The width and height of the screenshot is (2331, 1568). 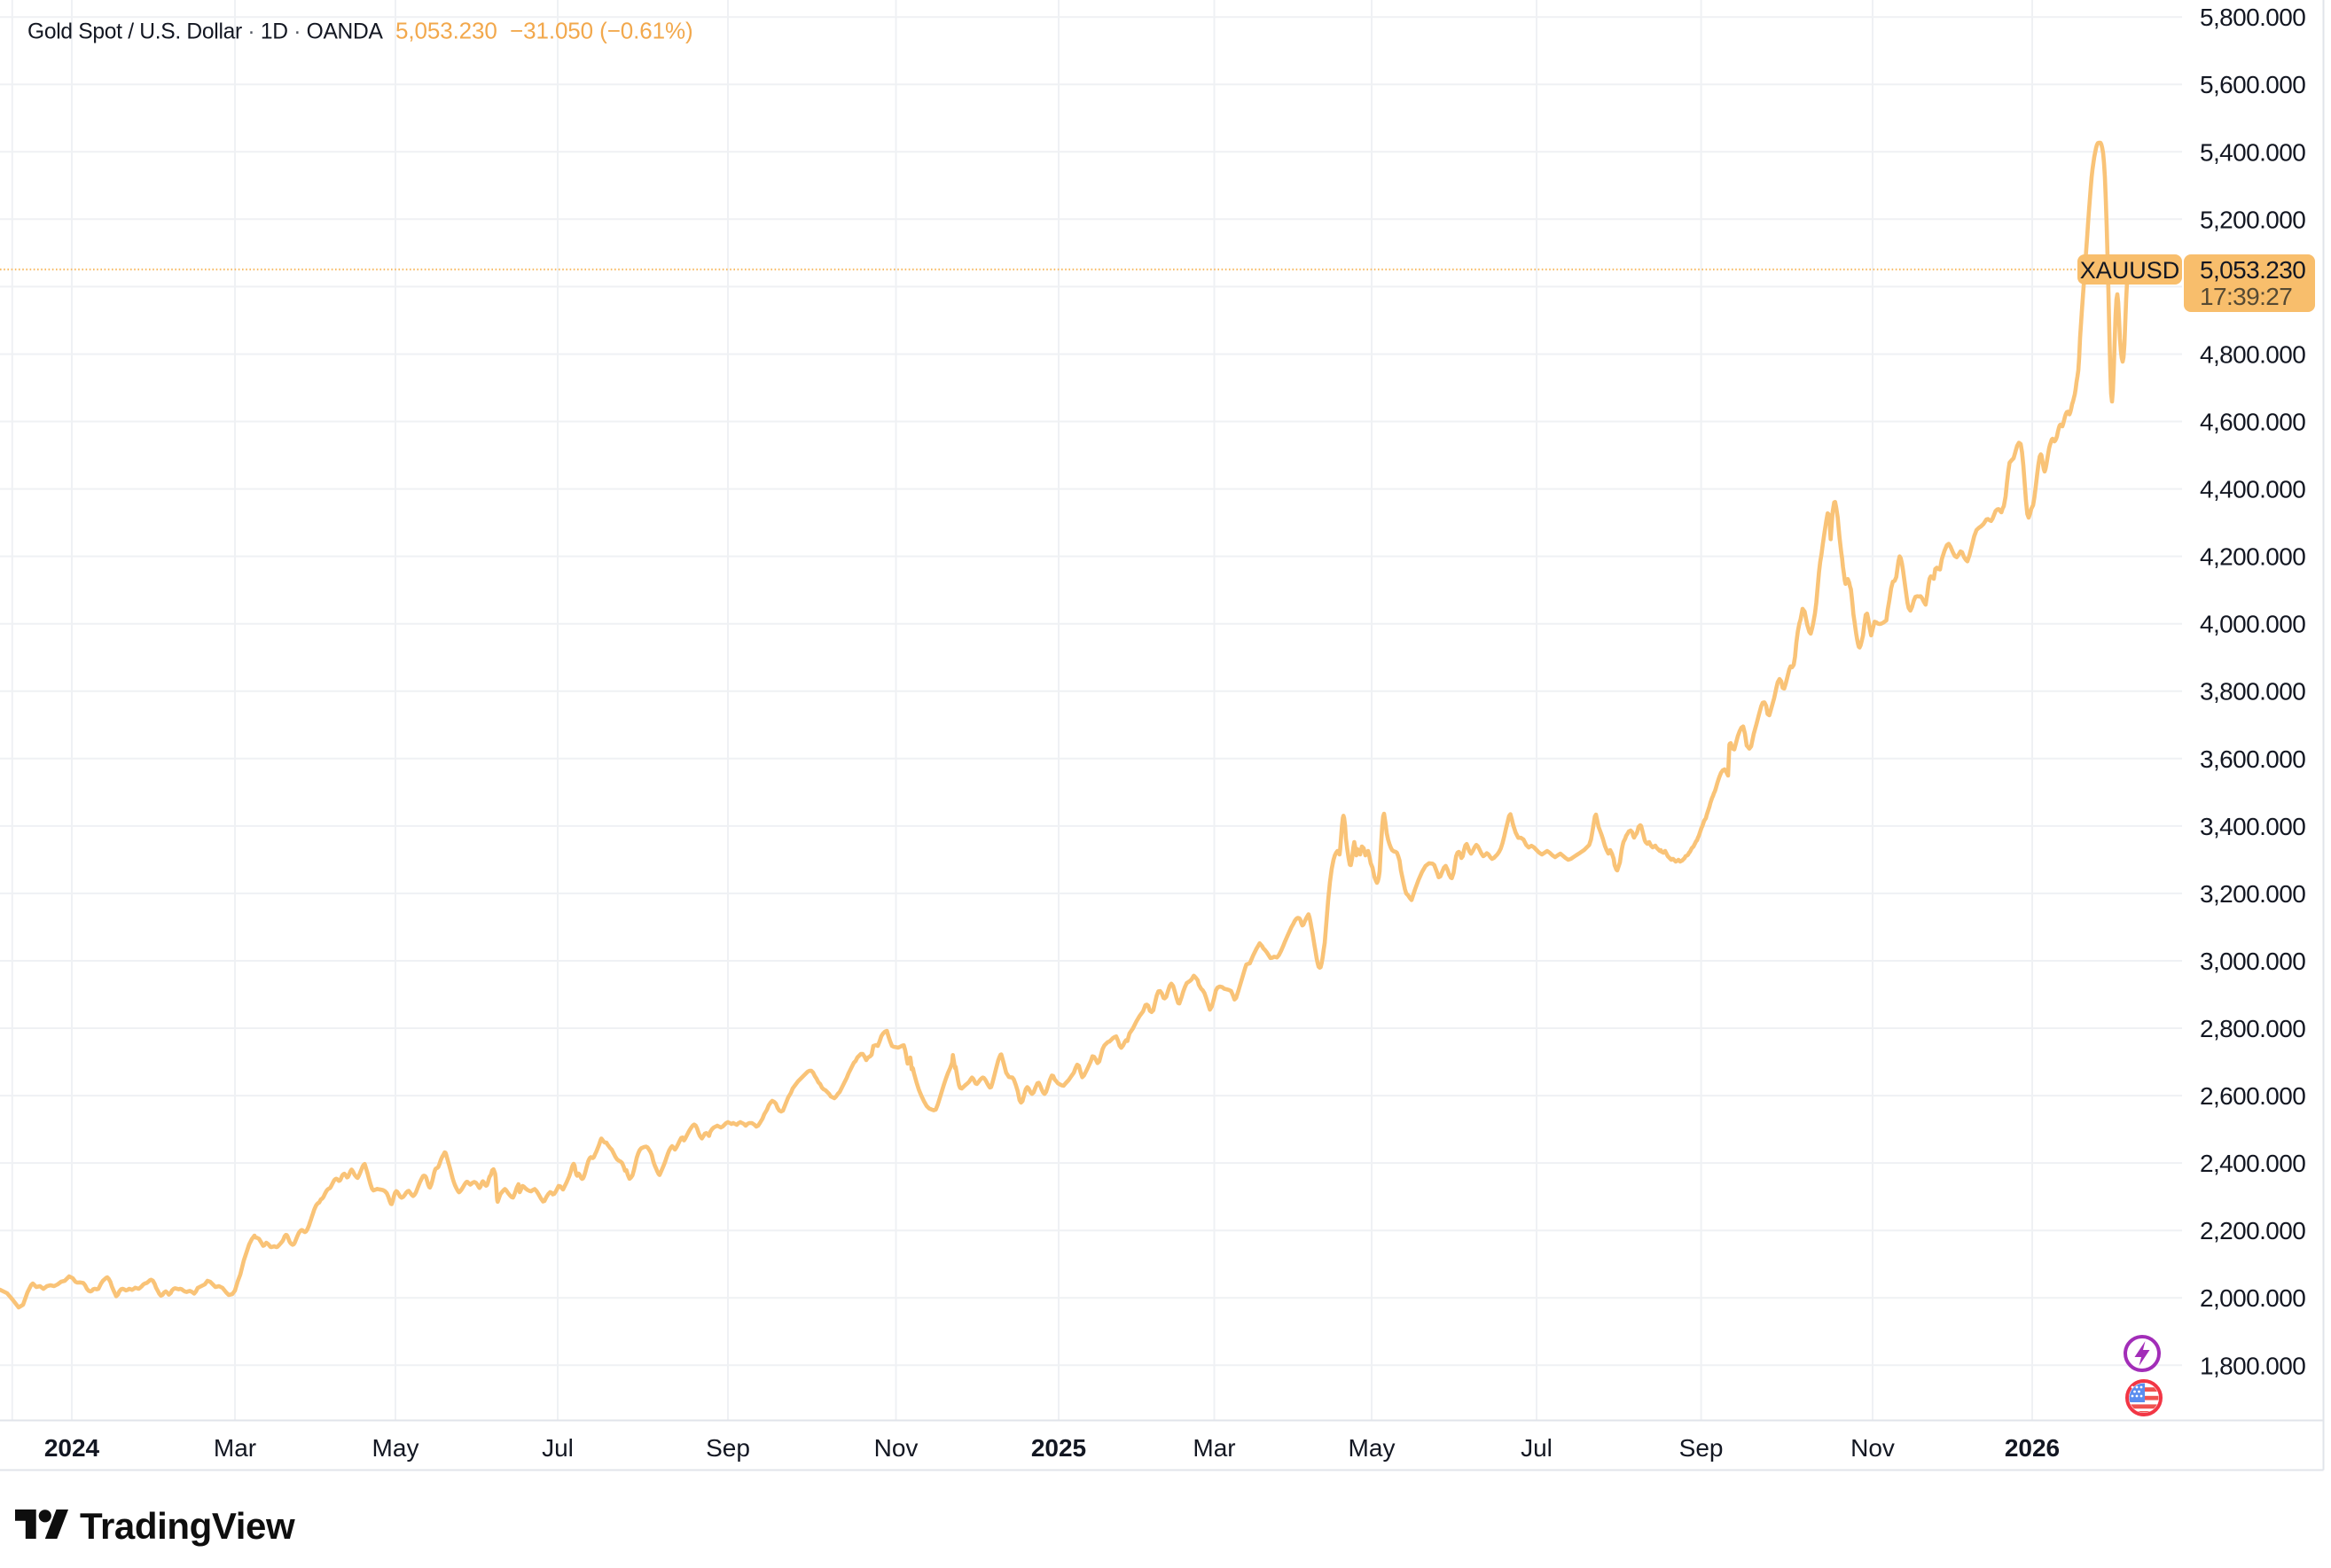 I want to click on svg-text: 2,600.000, so click(x=2252, y=1096).